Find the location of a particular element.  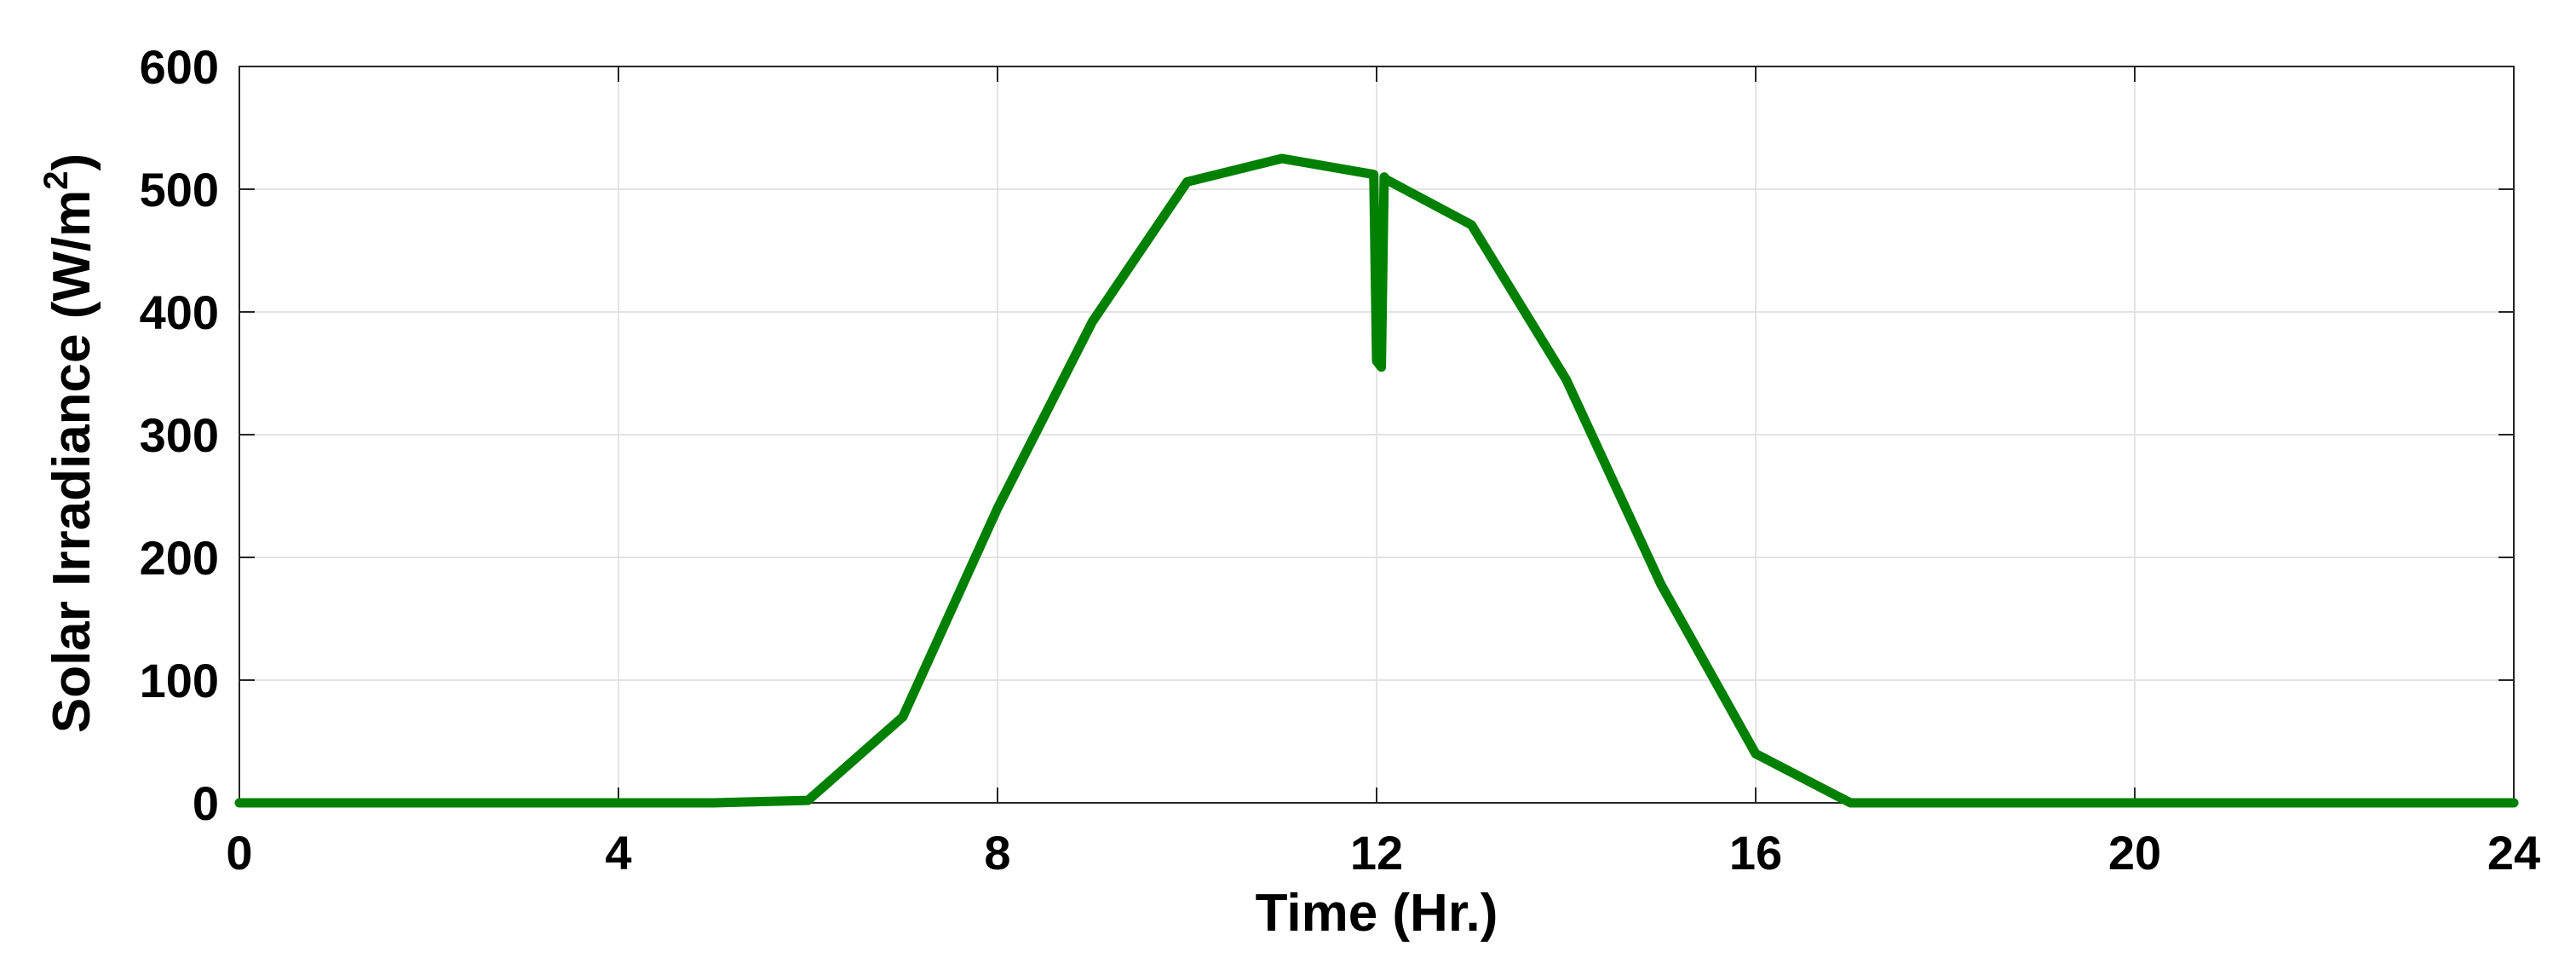

x-tick-label: 16 is located at coordinates (1755, 853).